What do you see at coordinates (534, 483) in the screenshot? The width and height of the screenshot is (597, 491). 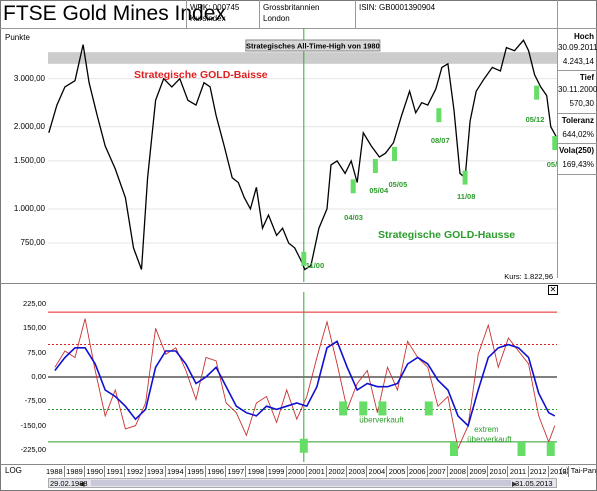 I see `end-date: 31.05.2013` at bounding box center [534, 483].